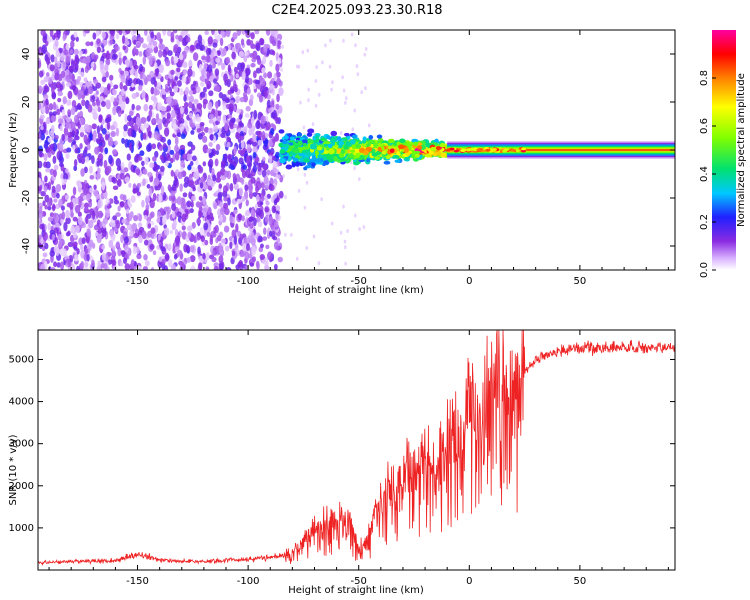 Image resolution: width=750 pixels, height=600 pixels. I want to click on snr-x-label: Height of straight line (km), so click(356, 590).